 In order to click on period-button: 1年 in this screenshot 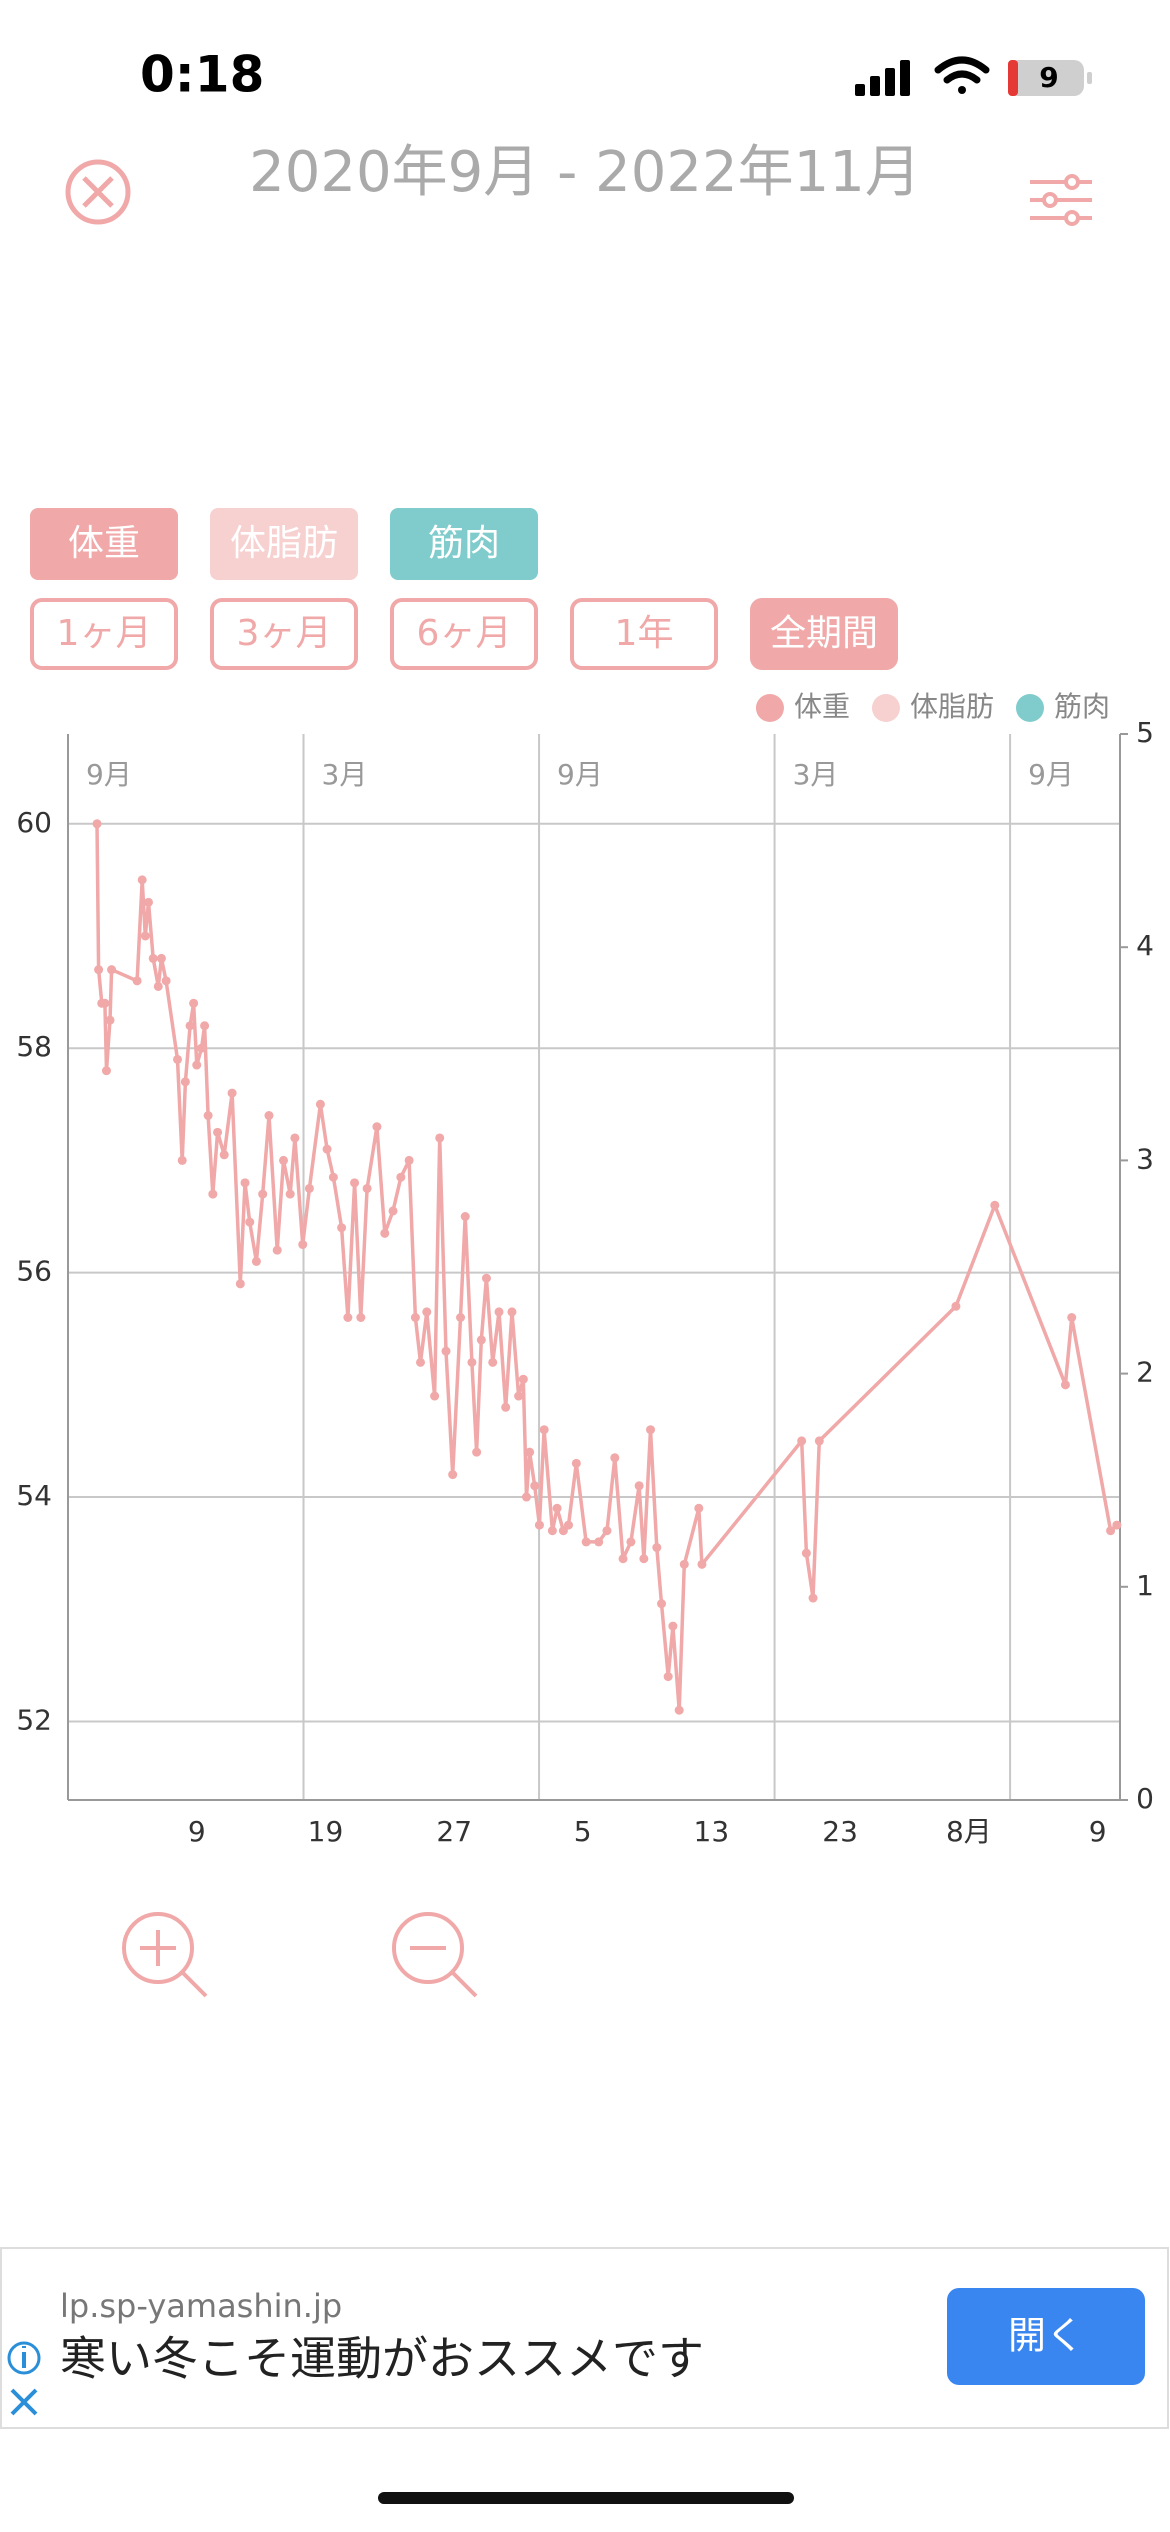, I will do `click(644, 634)`.